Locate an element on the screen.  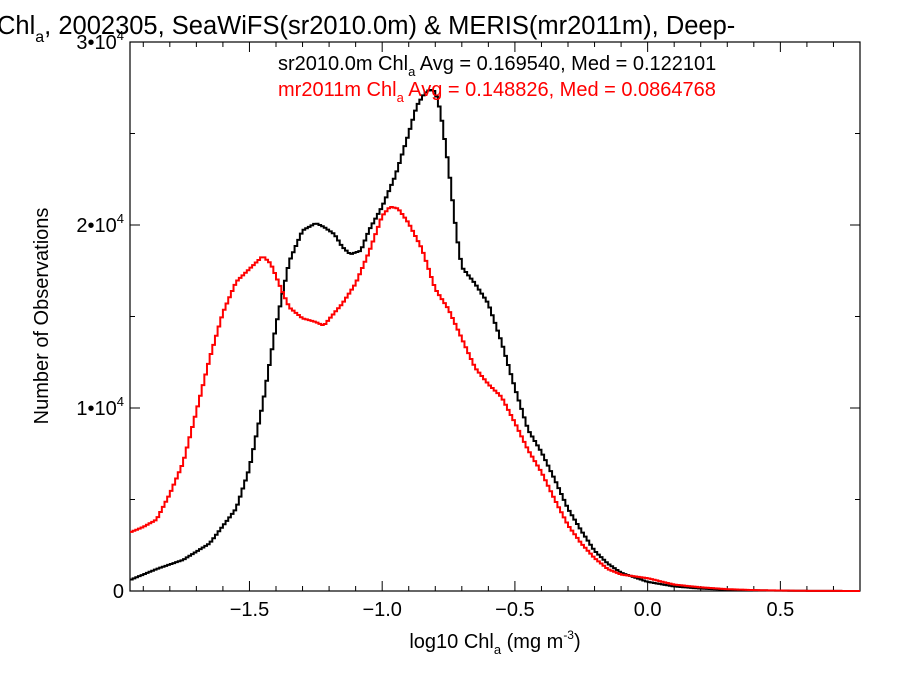
y-axis-label: Number of Observations is located at coordinates (42, 316).